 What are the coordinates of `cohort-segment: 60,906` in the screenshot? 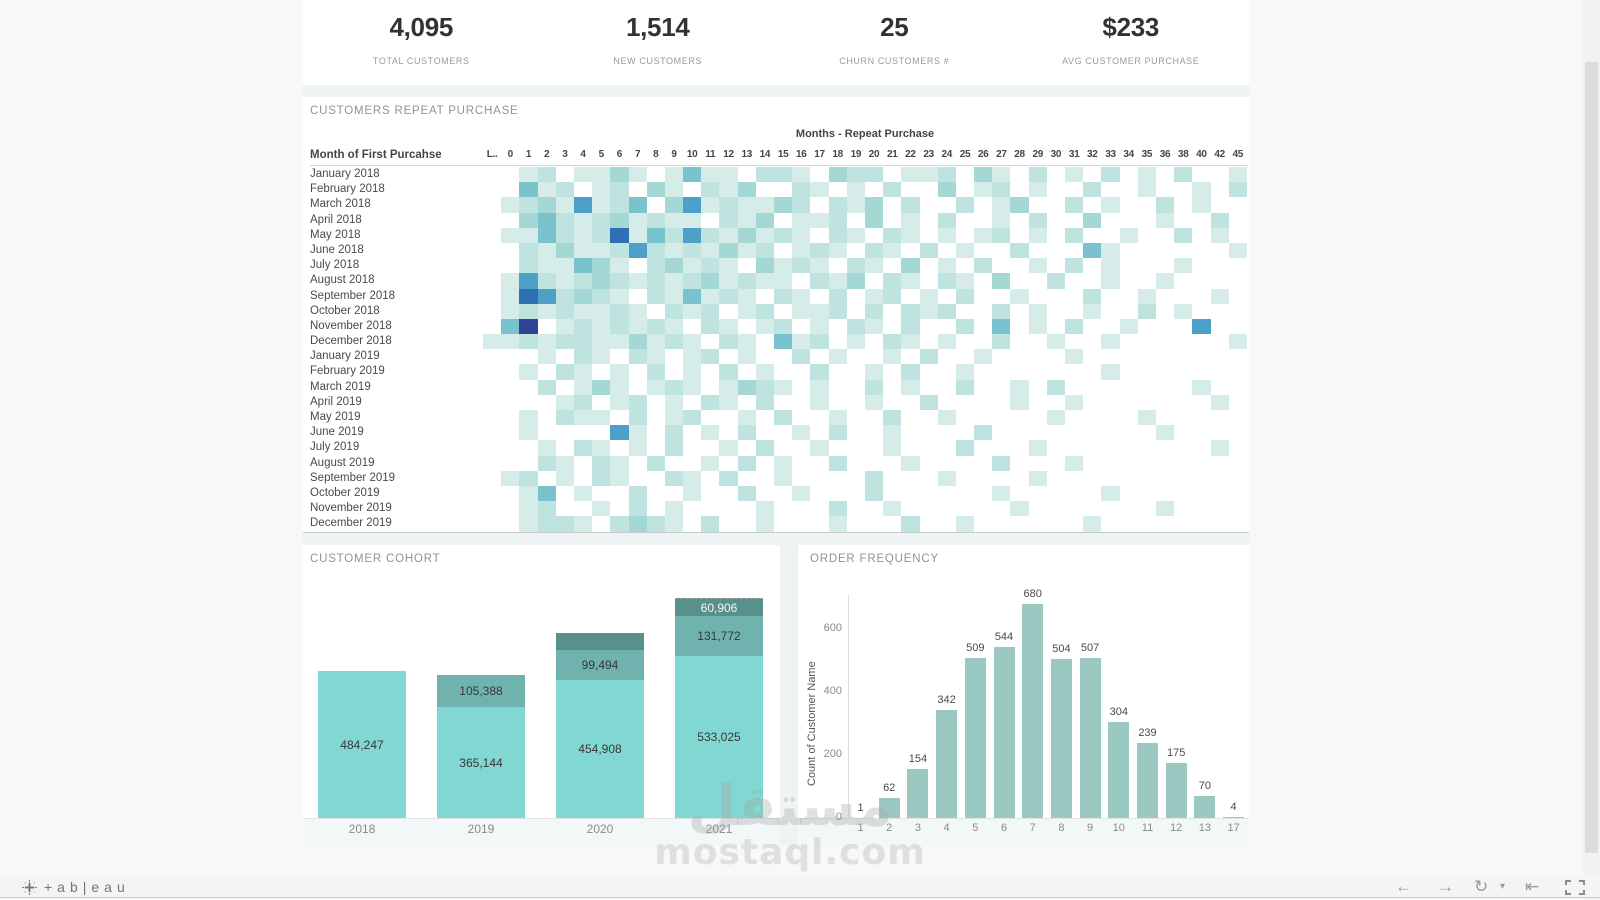 It's located at (719, 607).